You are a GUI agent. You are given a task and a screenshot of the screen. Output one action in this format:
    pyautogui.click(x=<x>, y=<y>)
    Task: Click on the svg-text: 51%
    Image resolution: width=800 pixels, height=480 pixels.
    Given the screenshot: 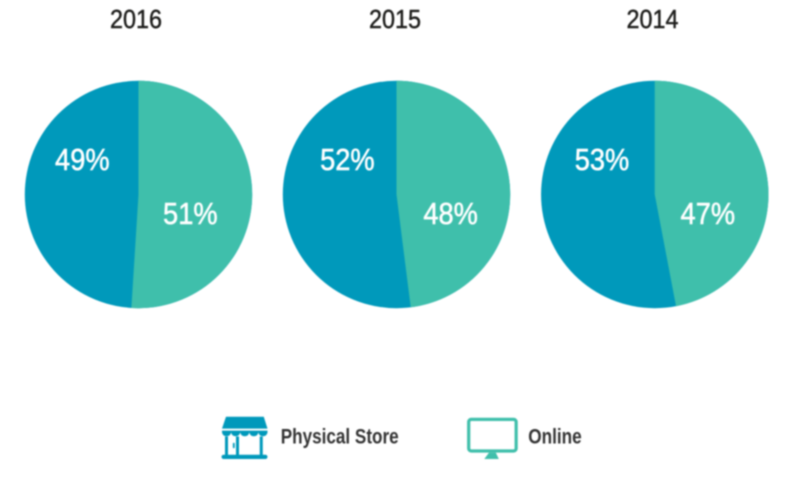 What is the action you would take?
    pyautogui.click(x=190, y=213)
    